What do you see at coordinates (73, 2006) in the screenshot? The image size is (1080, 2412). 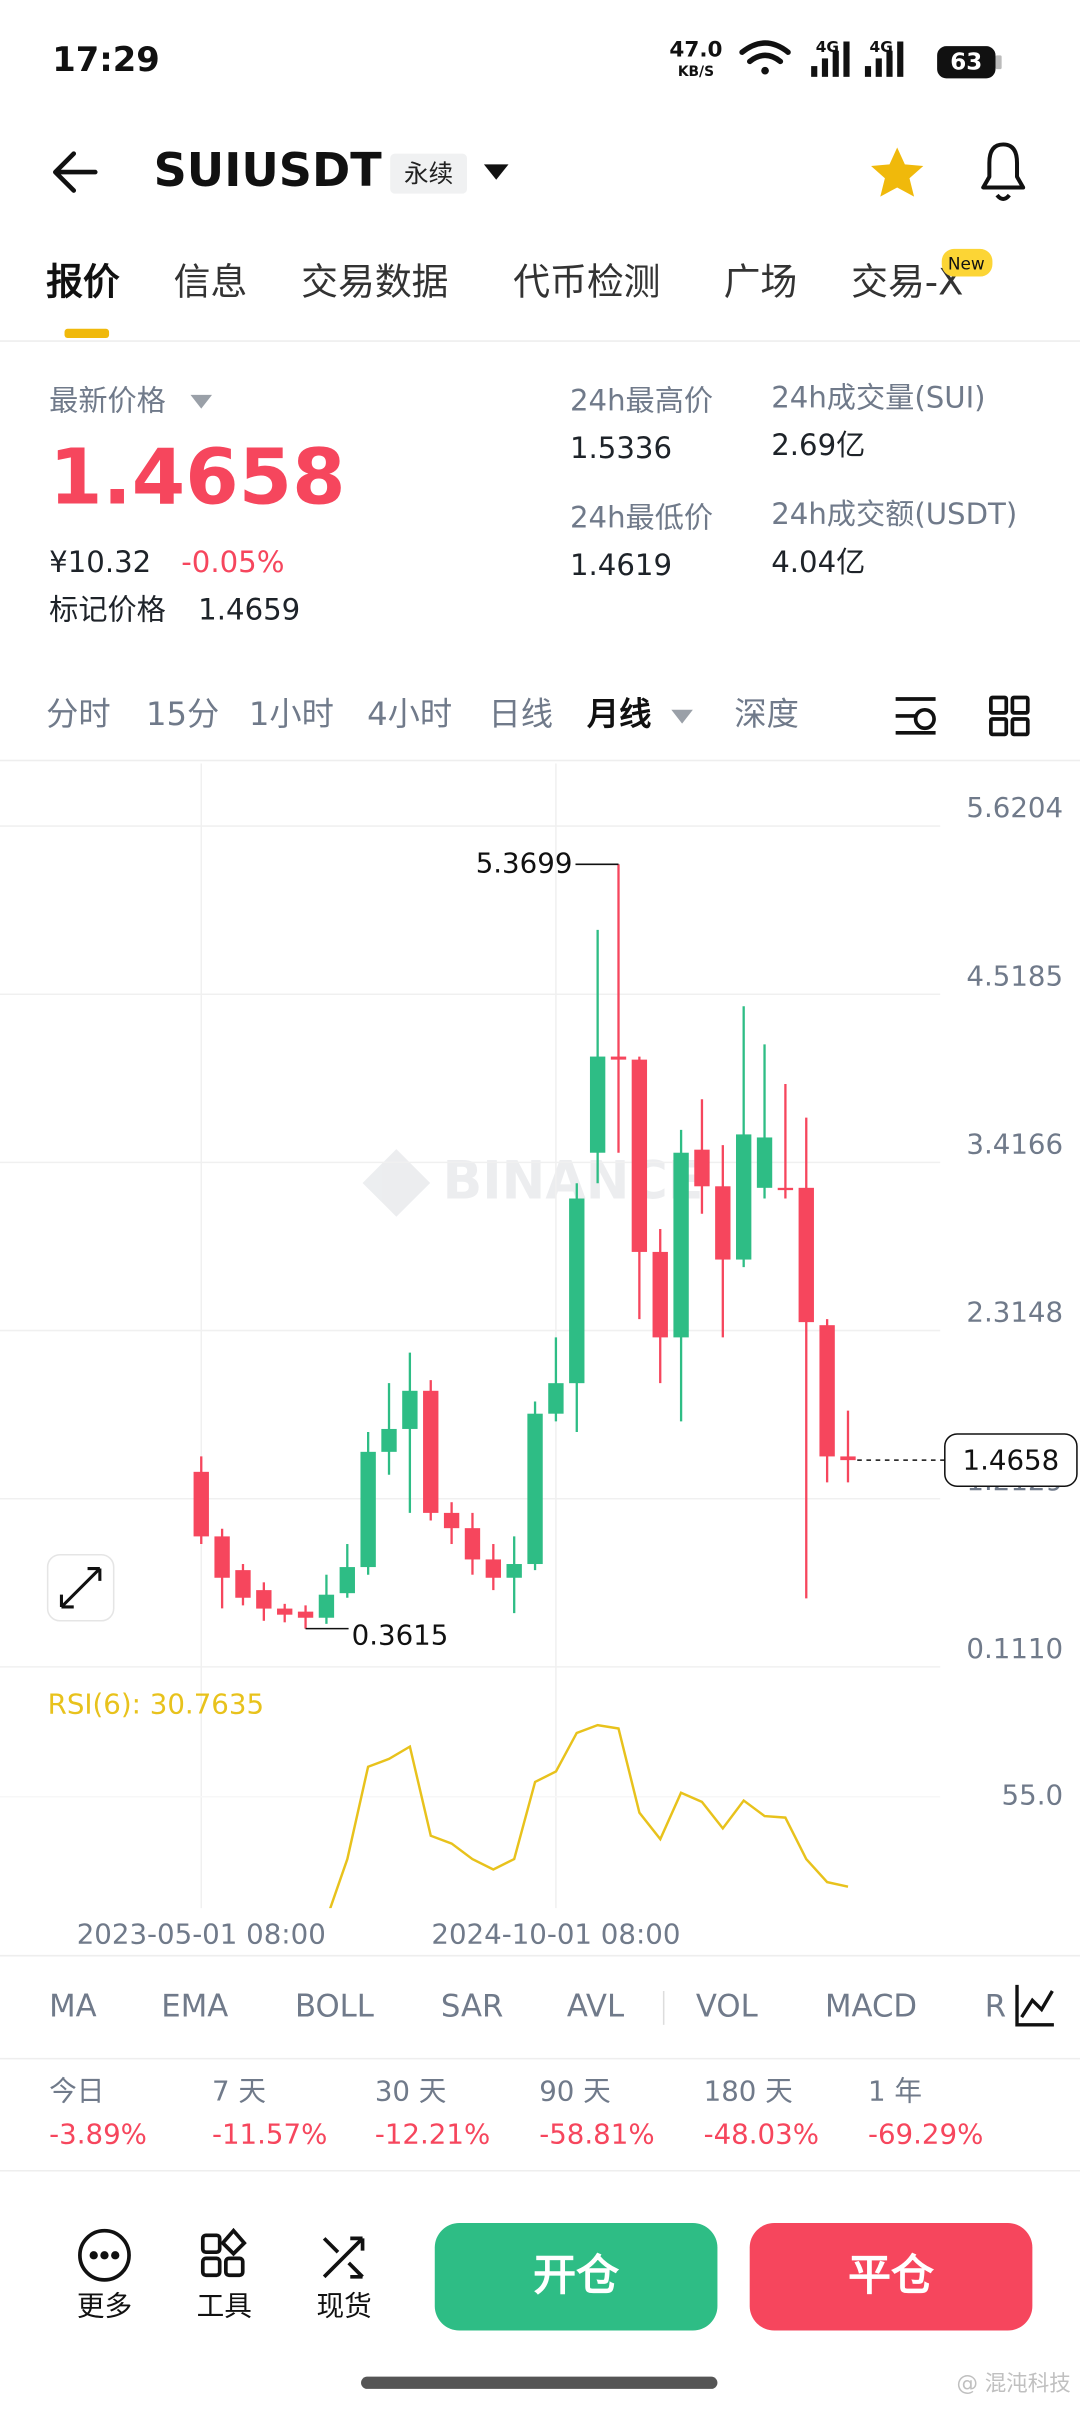 I see `indicator: MA` at bounding box center [73, 2006].